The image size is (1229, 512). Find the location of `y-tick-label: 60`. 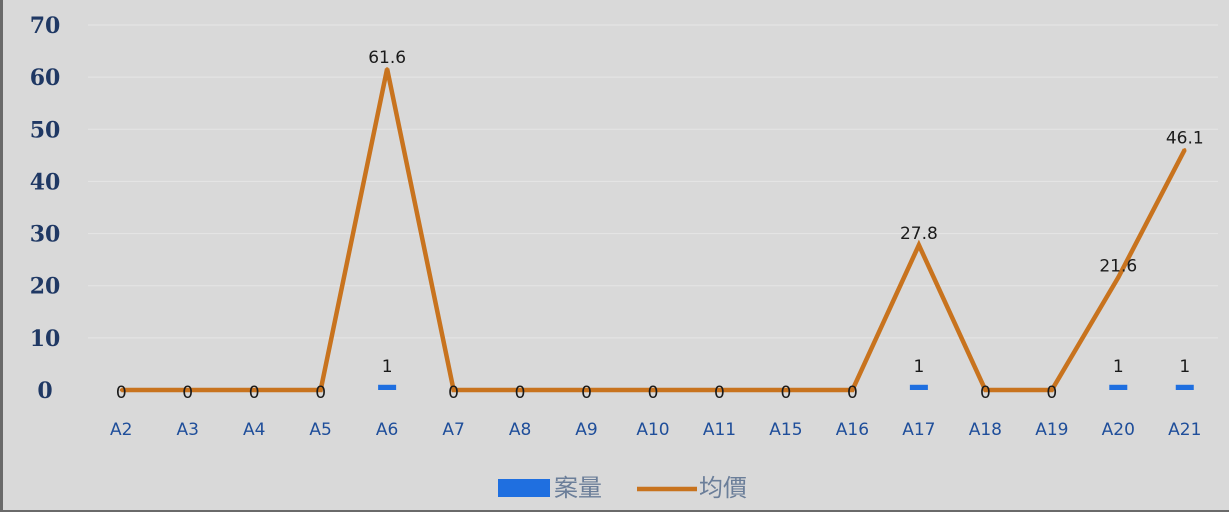

y-tick-label: 60 is located at coordinates (45, 78).